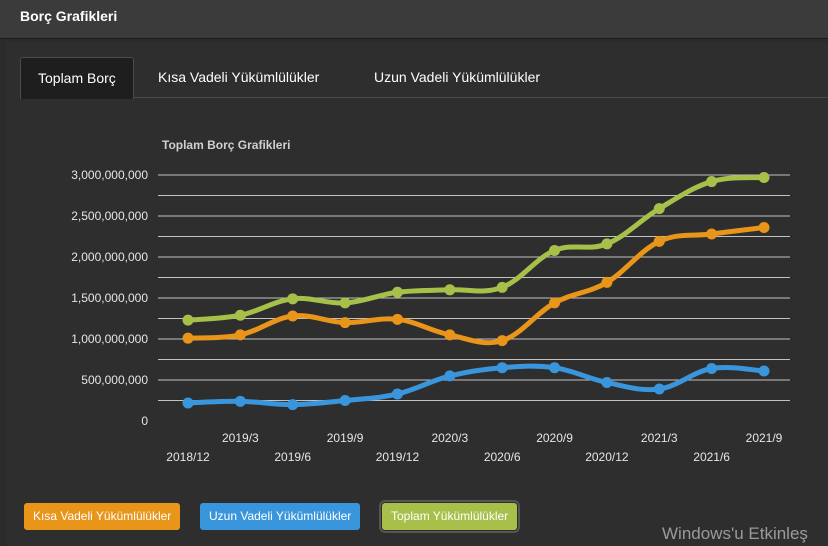  I want to click on series-line-uzun, so click(476, 385).